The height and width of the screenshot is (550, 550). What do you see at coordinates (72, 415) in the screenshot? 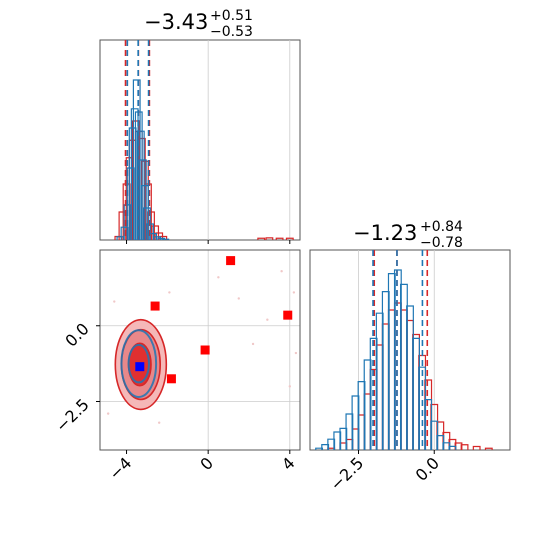
I see `scatter-ytick-label: −2.5` at bounding box center [72, 415].